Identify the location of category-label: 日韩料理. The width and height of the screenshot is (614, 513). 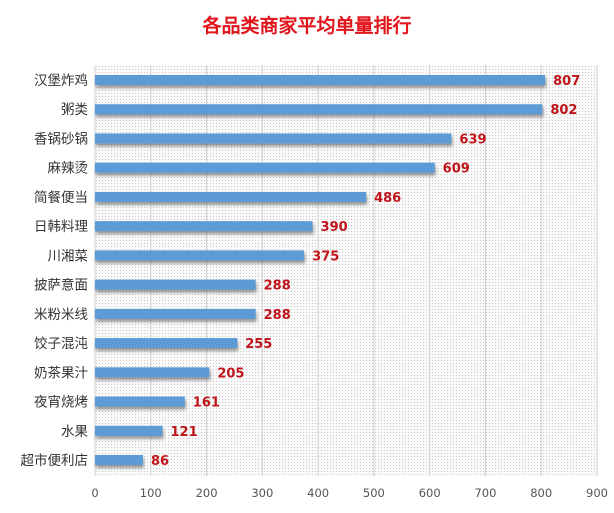
(61, 227).